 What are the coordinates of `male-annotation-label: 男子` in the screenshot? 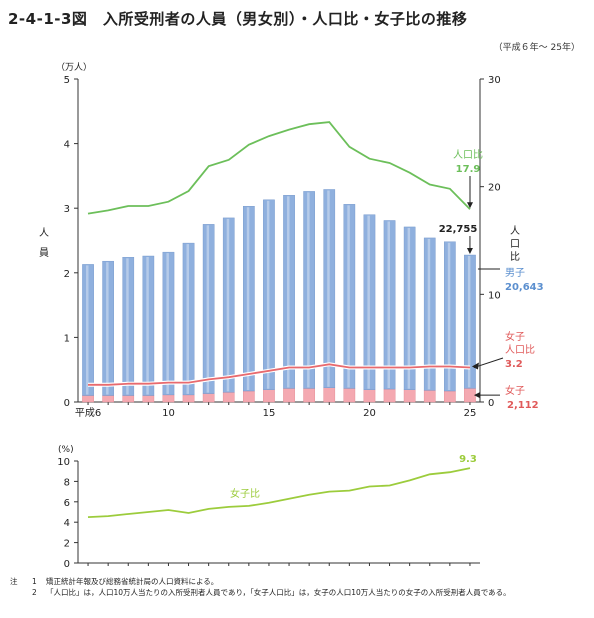 It's located at (515, 273).